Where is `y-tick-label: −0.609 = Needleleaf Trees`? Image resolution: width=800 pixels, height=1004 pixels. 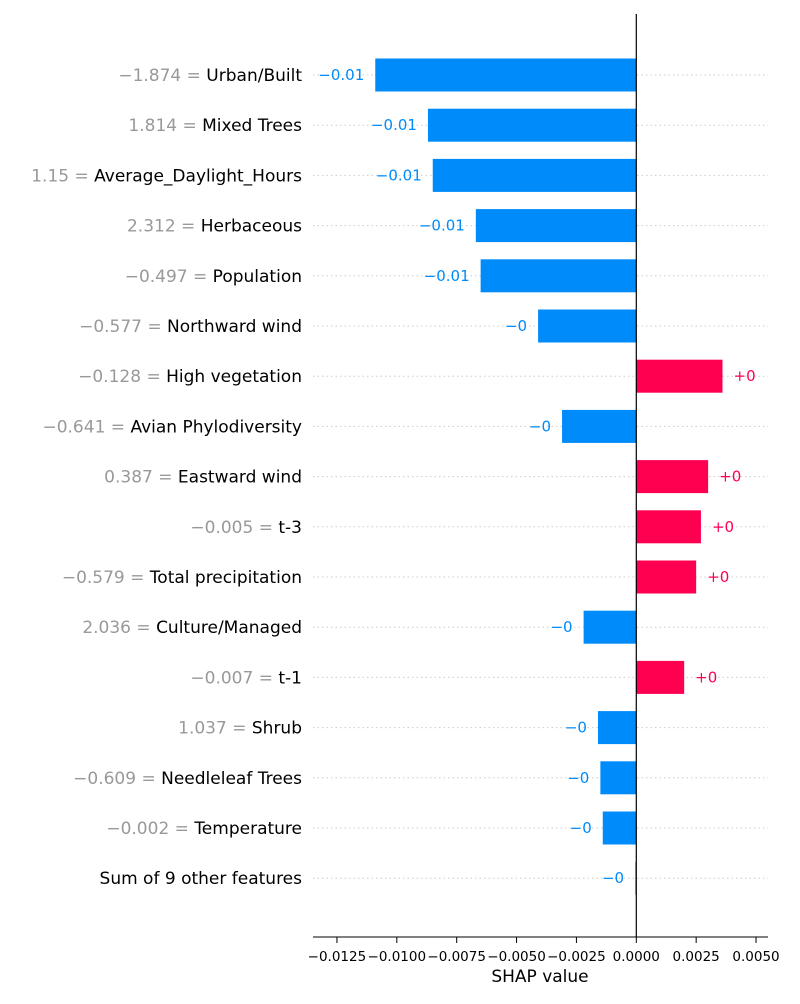 y-tick-label: −0.609 = Needleleaf Trees is located at coordinates (187, 779).